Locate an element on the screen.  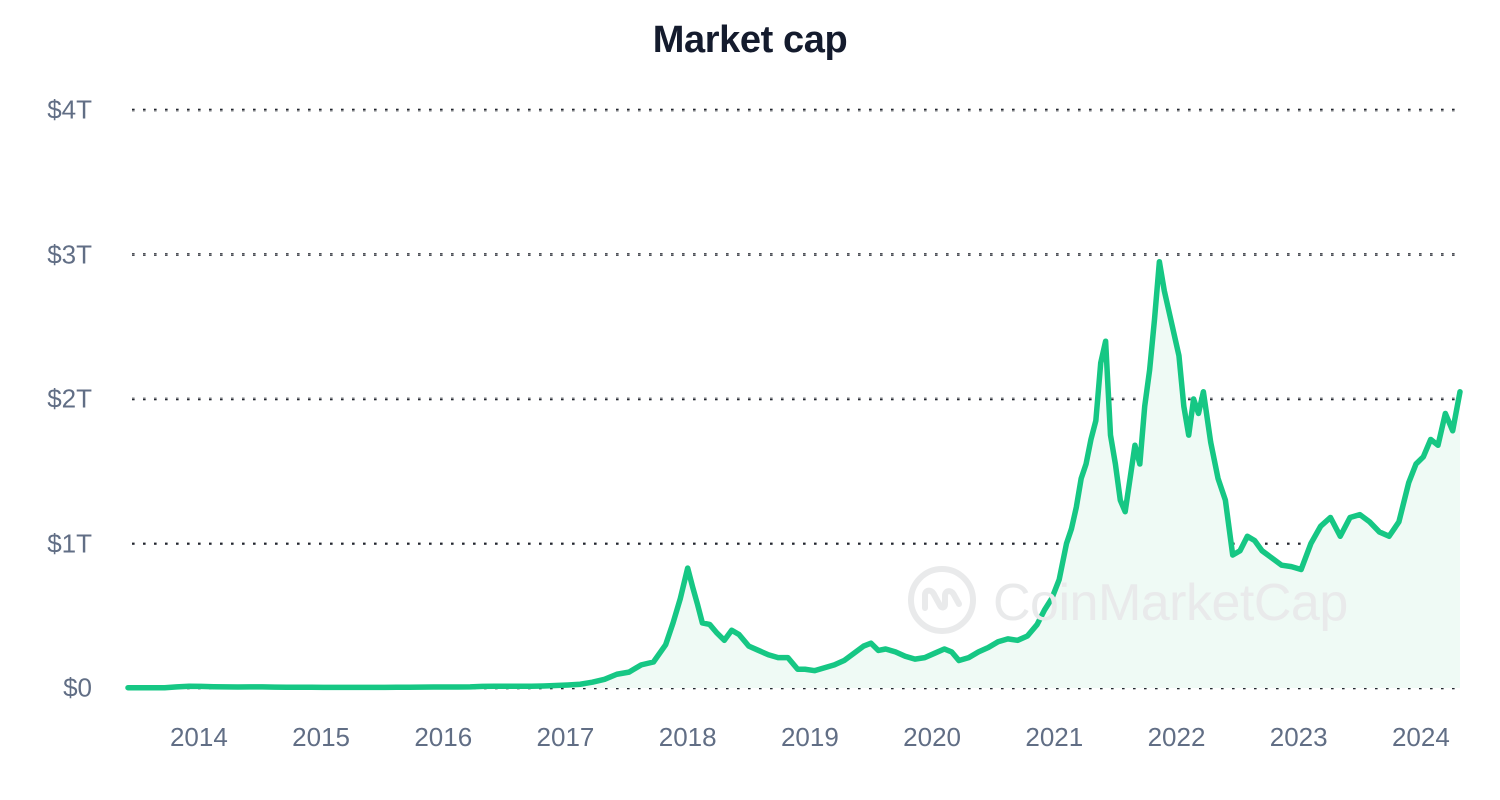
y-tick-label: $0 is located at coordinates (77, 687).